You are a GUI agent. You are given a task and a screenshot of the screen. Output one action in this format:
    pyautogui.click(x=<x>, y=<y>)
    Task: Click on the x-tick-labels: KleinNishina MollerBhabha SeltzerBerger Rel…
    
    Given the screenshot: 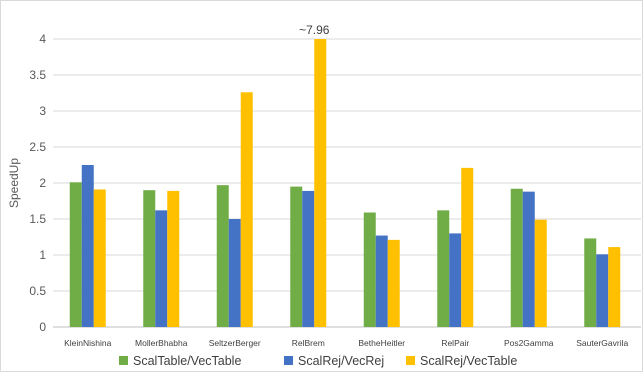 What is the action you would take?
    pyautogui.click(x=346, y=343)
    